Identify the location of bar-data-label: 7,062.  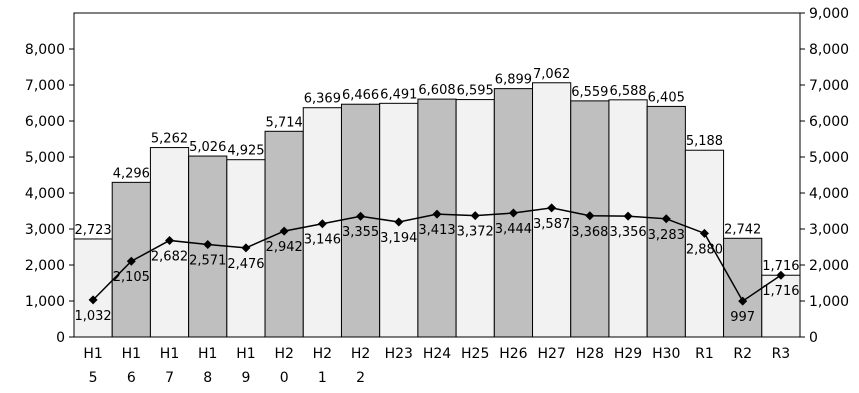
(551, 74).